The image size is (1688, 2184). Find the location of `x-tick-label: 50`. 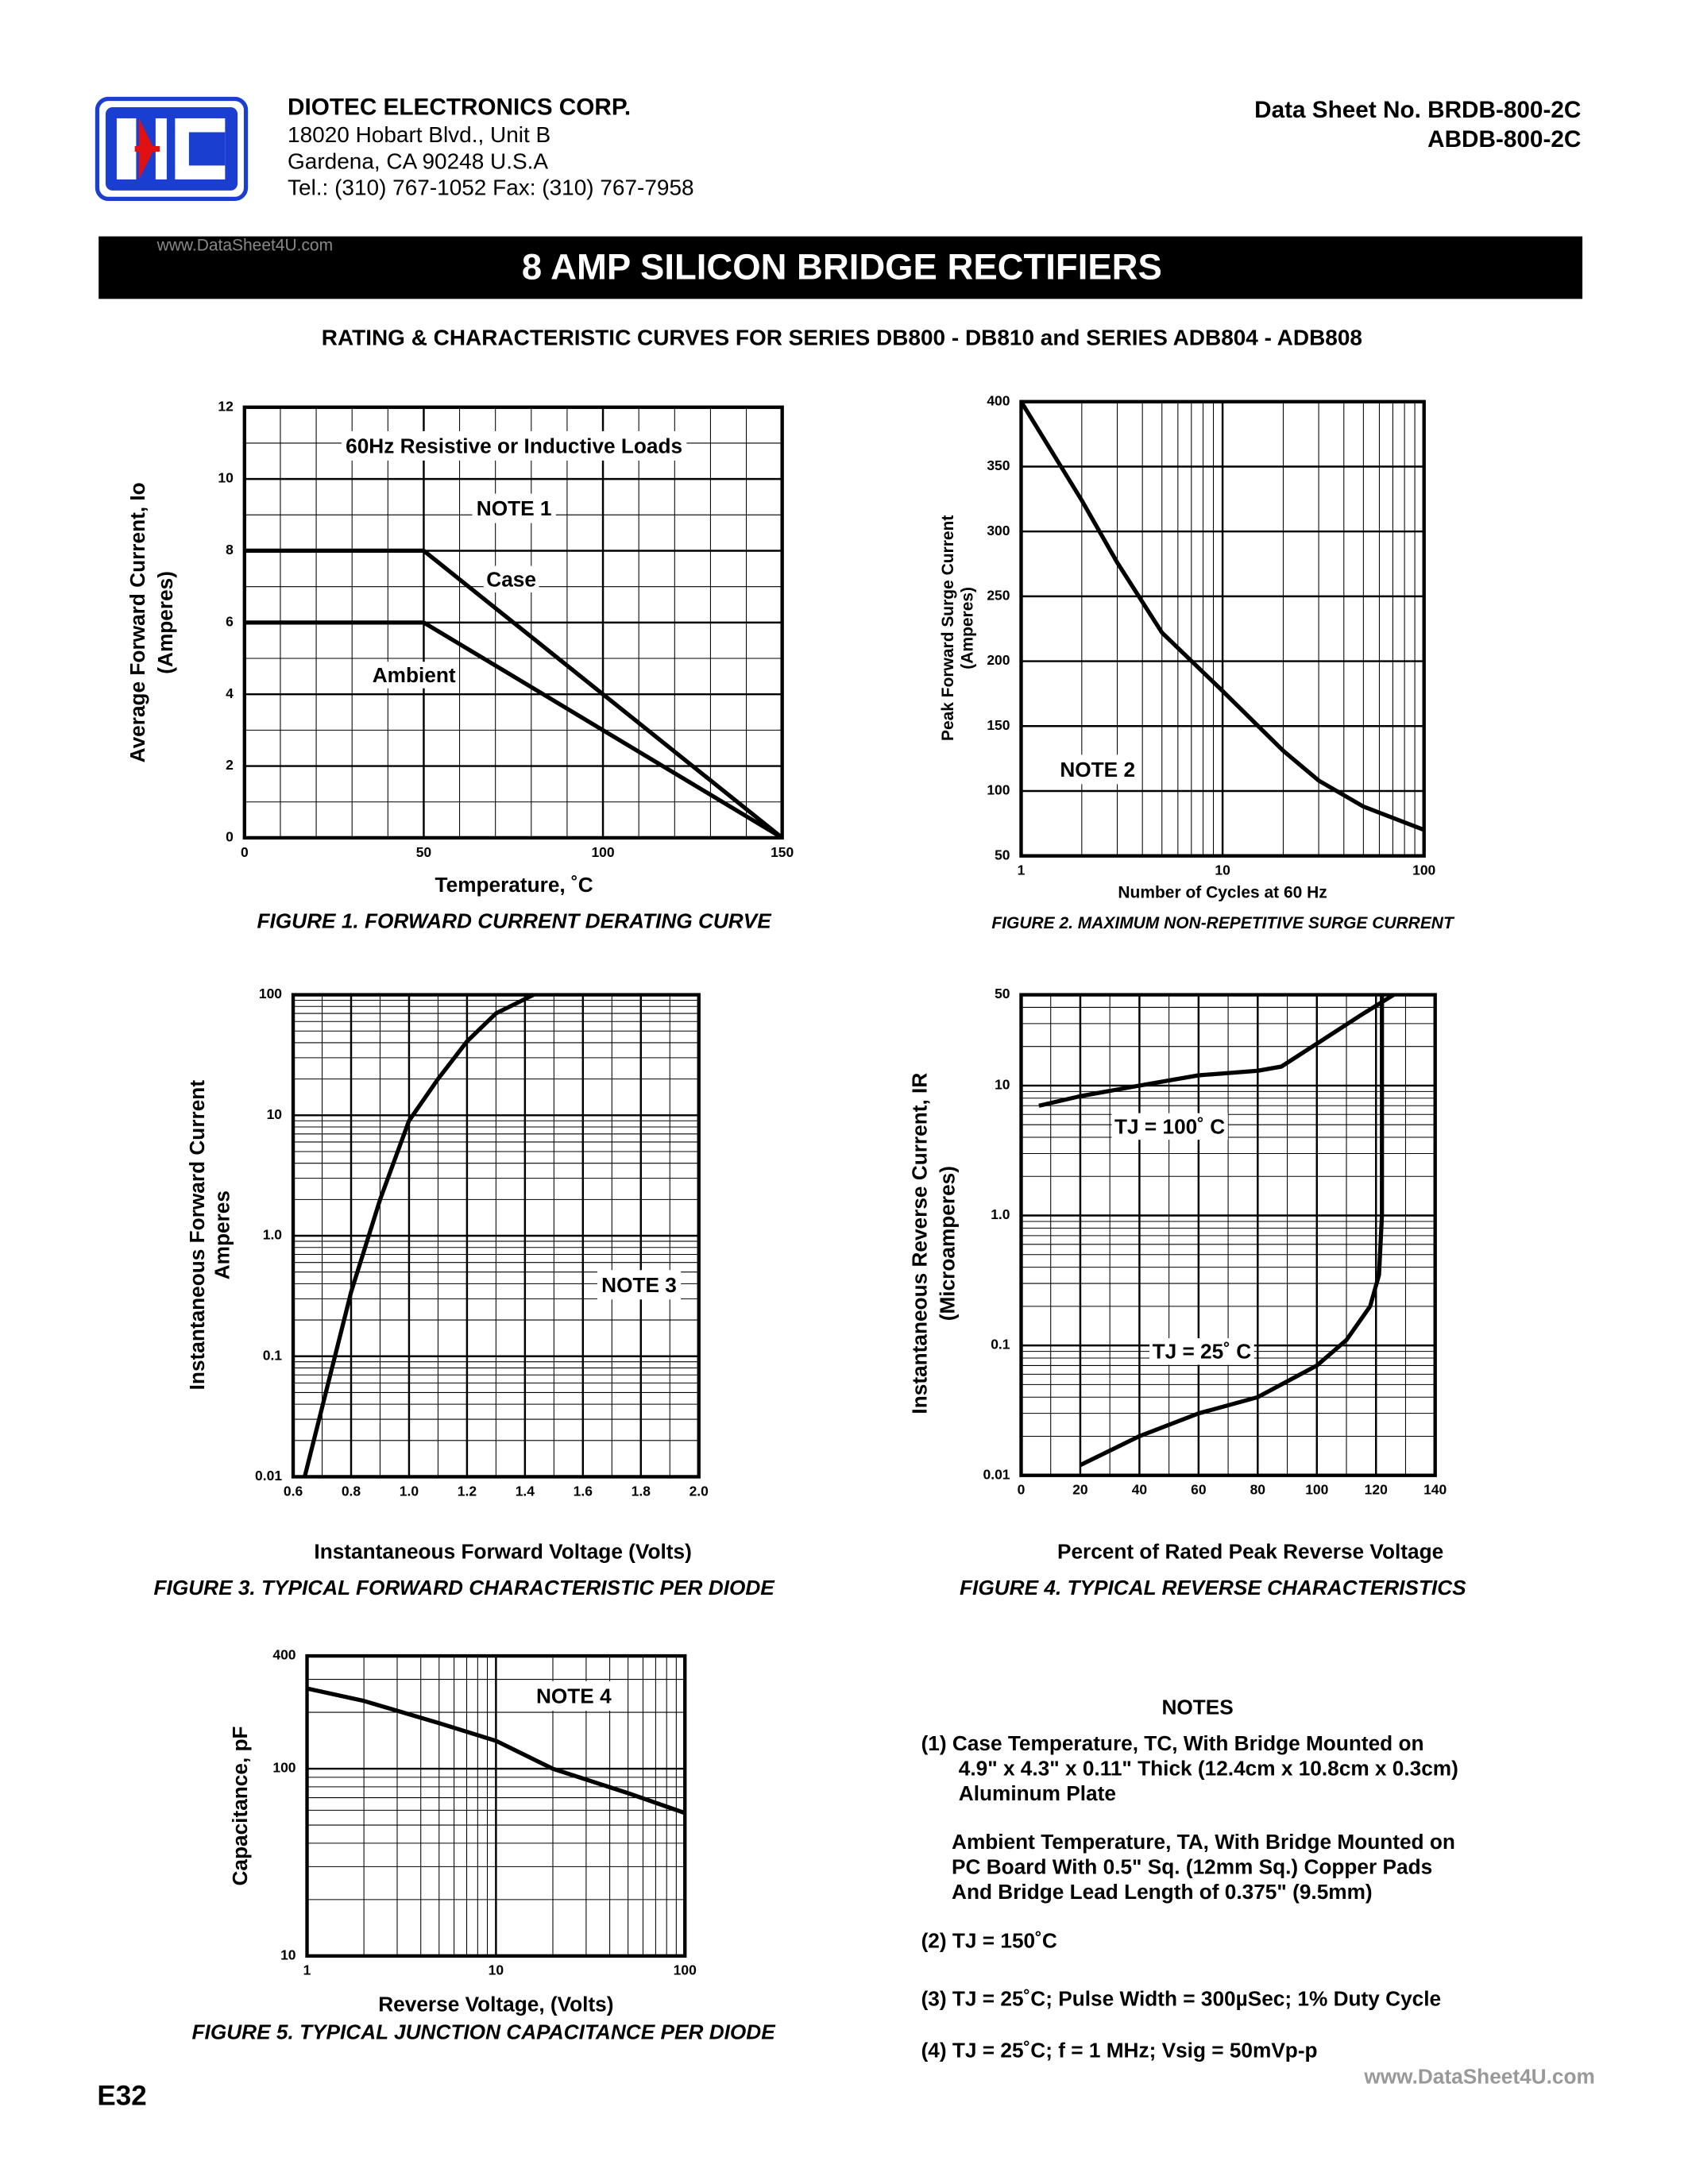

x-tick-label: 50 is located at coordinates (424, 852).